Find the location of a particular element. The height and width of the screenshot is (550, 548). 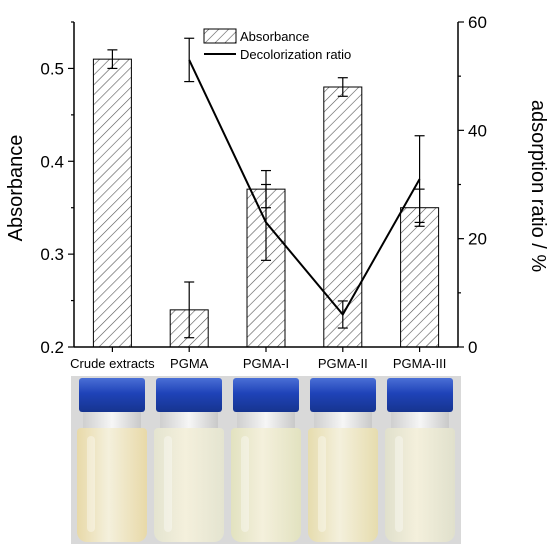

y2-tick-label: 20 is located at coordinates (477, 239).